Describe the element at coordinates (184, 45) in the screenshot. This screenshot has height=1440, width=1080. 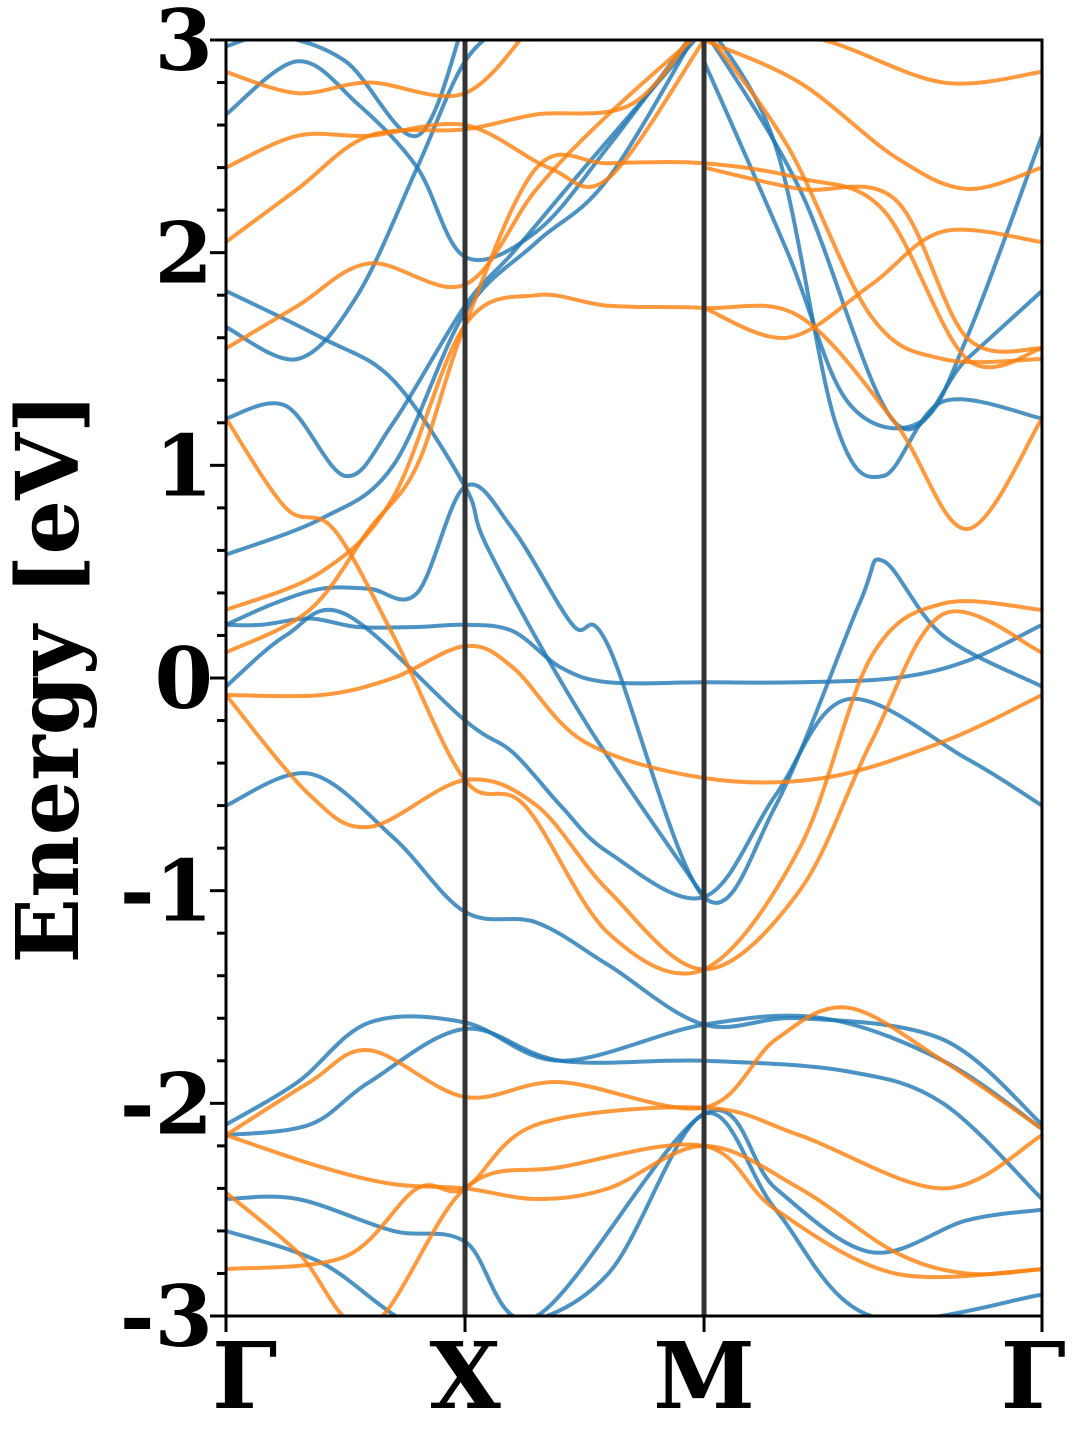
I see `y-tick-label: 3` at that location.